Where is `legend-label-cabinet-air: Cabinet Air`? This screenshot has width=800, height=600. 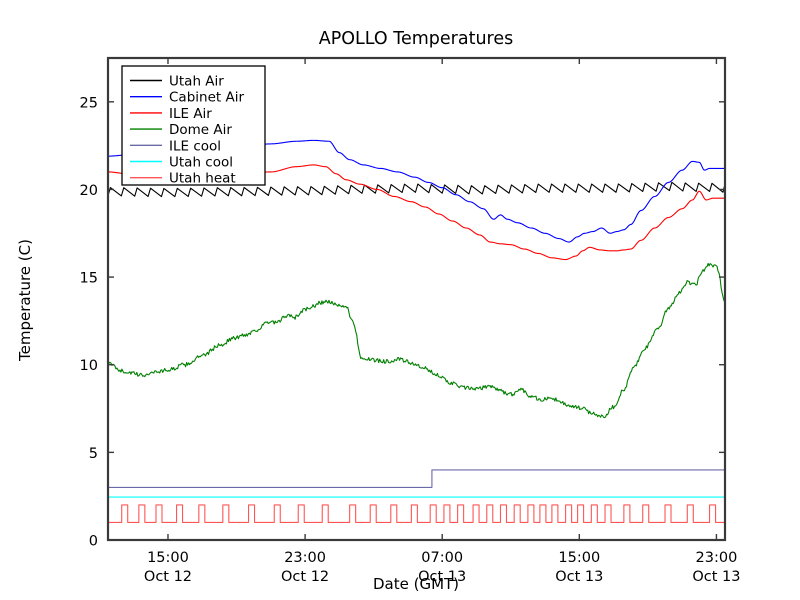 legend-label-cabinet-air: Cabinet Air is located at coordinates (206, 98).